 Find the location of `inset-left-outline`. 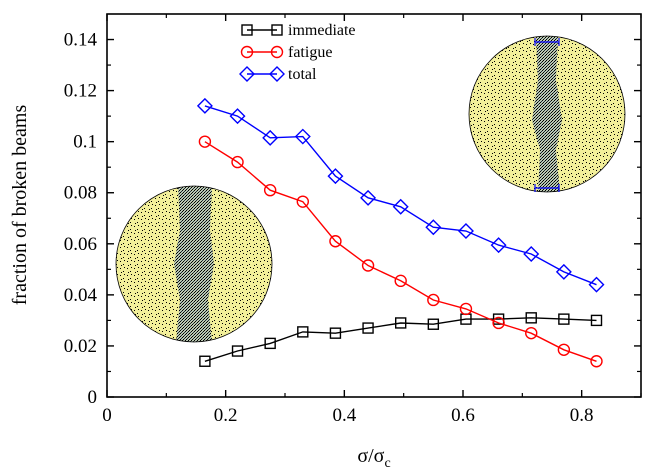

inset-left-outline is located at coordinates (194, 264).